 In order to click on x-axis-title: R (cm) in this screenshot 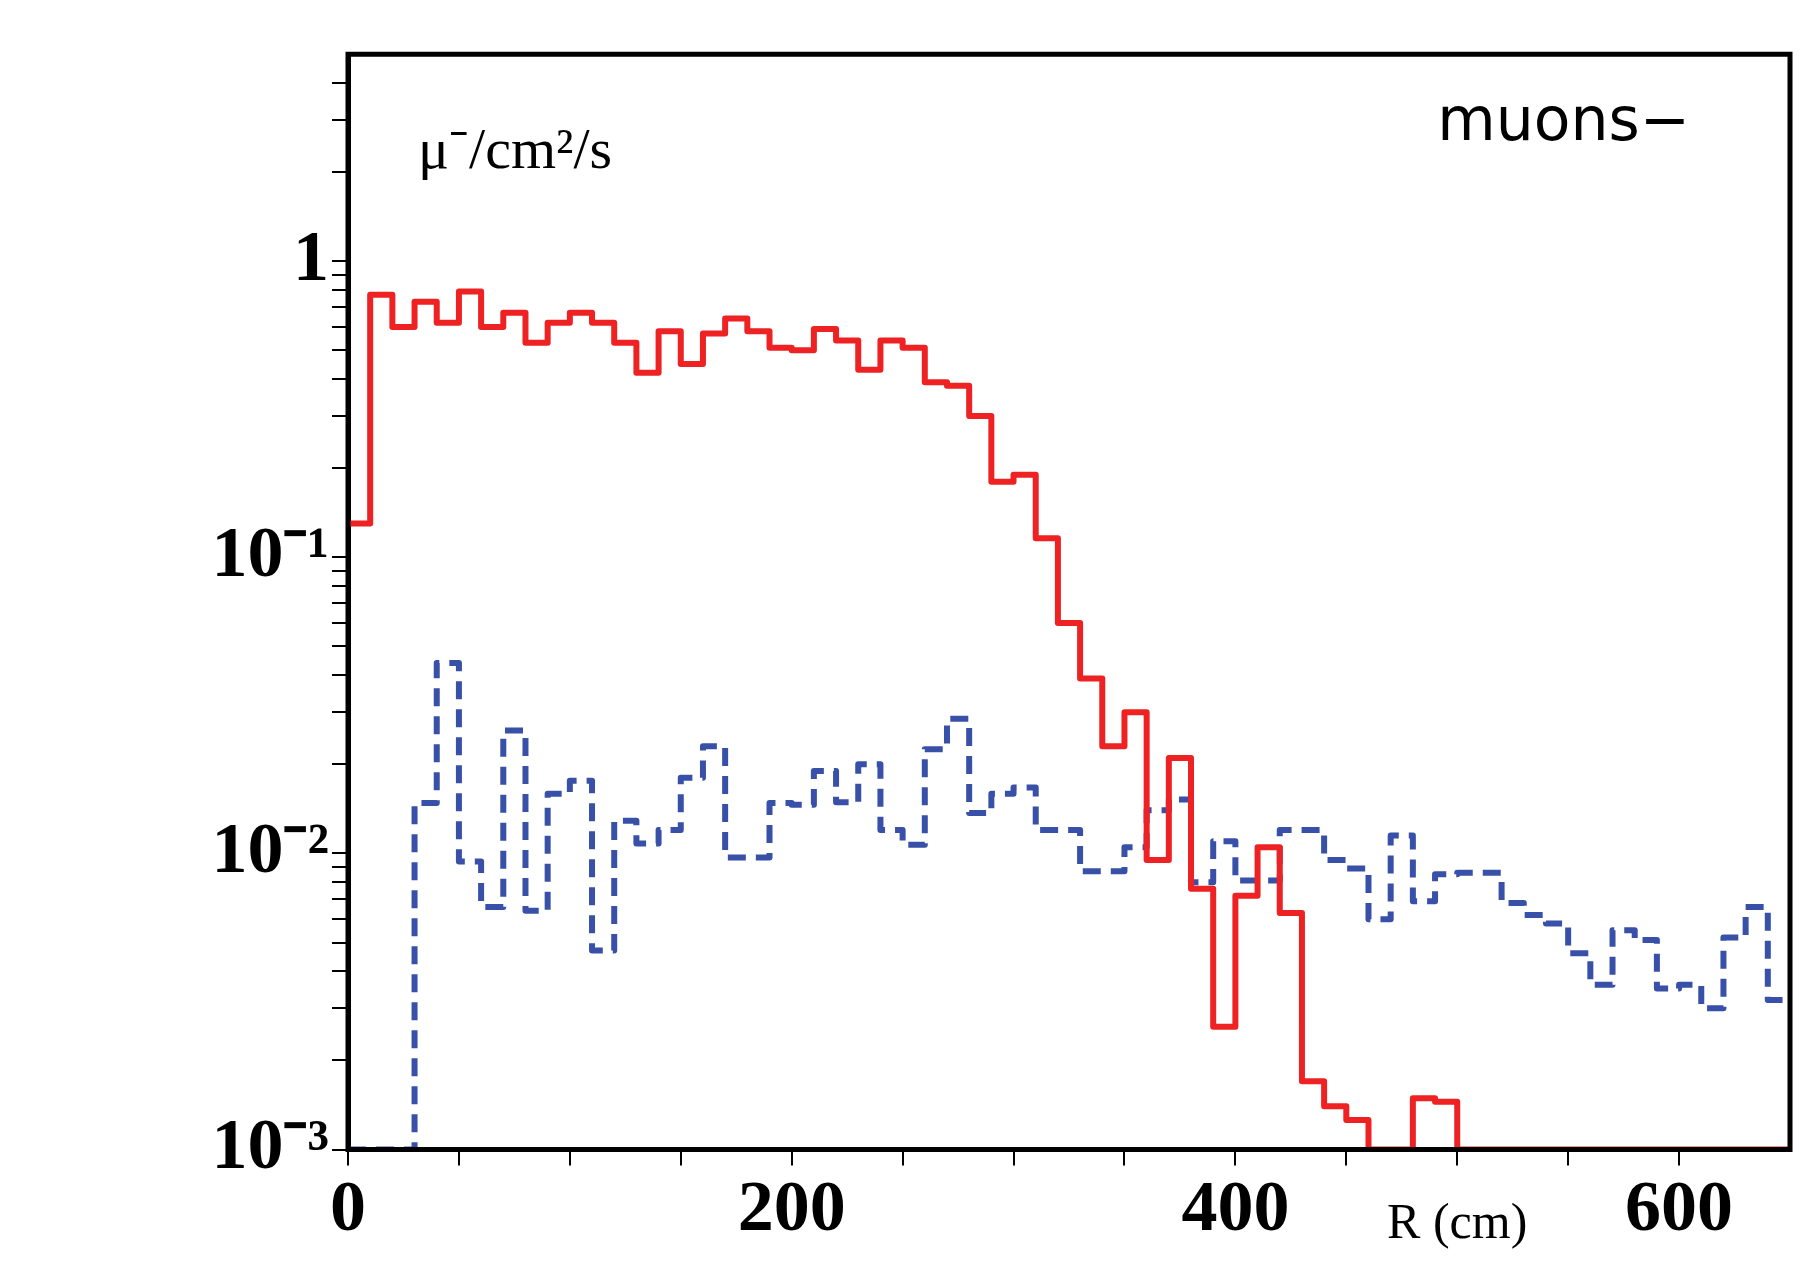, I will do `click(1457, 1221)`.